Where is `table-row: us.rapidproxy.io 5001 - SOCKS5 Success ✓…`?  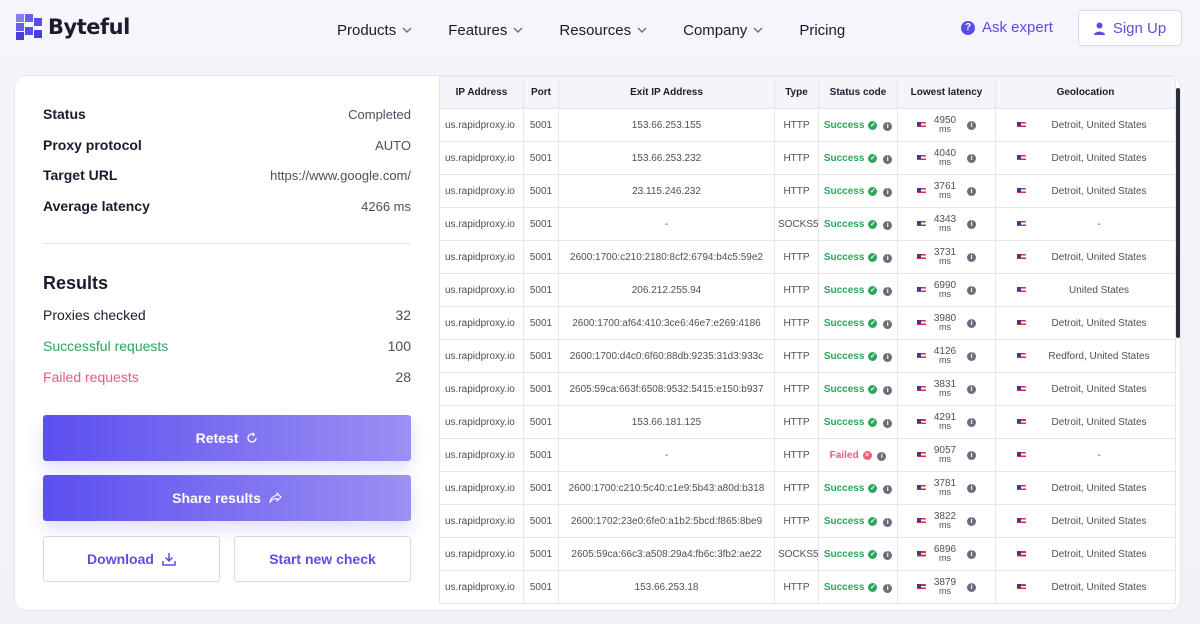 table-row: us.rapidproxy.io 5001 - SOCKS5 Success ✓… is located at coordinates (807, 224).